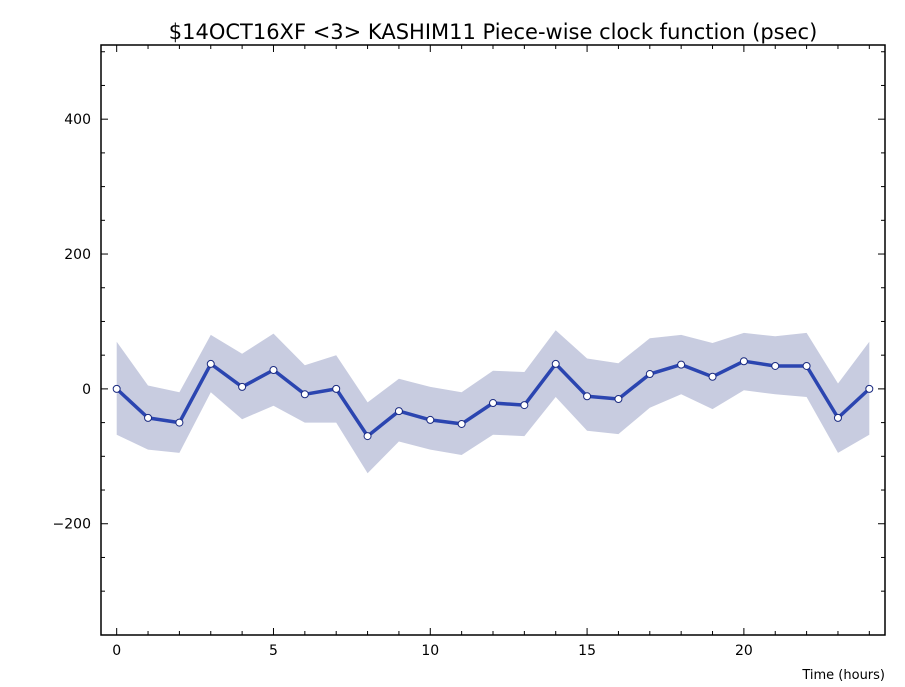 Image resolution: width=905 pixels, height=687 pixels. Describe the element at coordinates (843, 675) in the screenshot. I see `x-axis-label: Time (hours)` at that location.